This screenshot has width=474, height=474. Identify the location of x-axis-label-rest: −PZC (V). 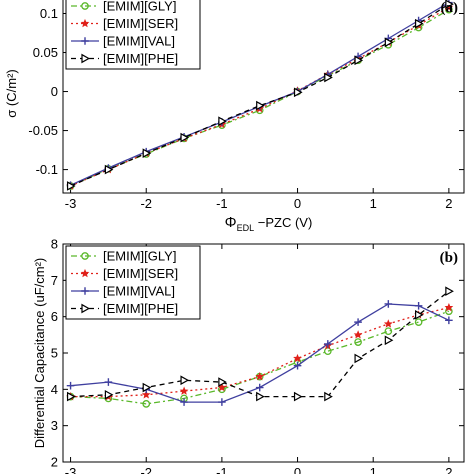
(283, 222).